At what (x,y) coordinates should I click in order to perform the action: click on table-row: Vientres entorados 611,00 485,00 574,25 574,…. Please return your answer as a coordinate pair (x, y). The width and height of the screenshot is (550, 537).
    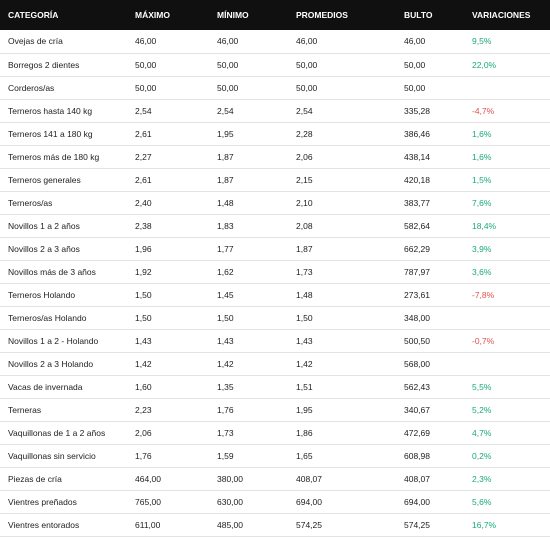
    Looking at the image, I should click on (275, 524).